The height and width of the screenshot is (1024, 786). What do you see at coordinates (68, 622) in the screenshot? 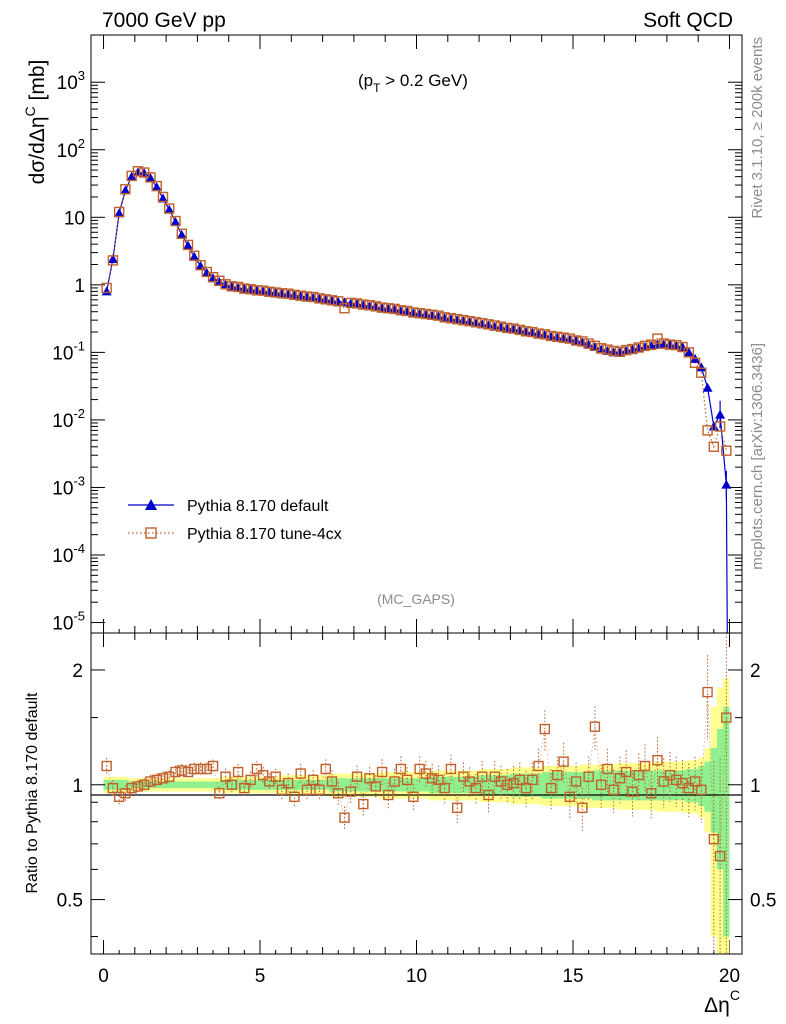
I see `y-tick-label: 10⁻⁵` at bounding box center [68, 622].